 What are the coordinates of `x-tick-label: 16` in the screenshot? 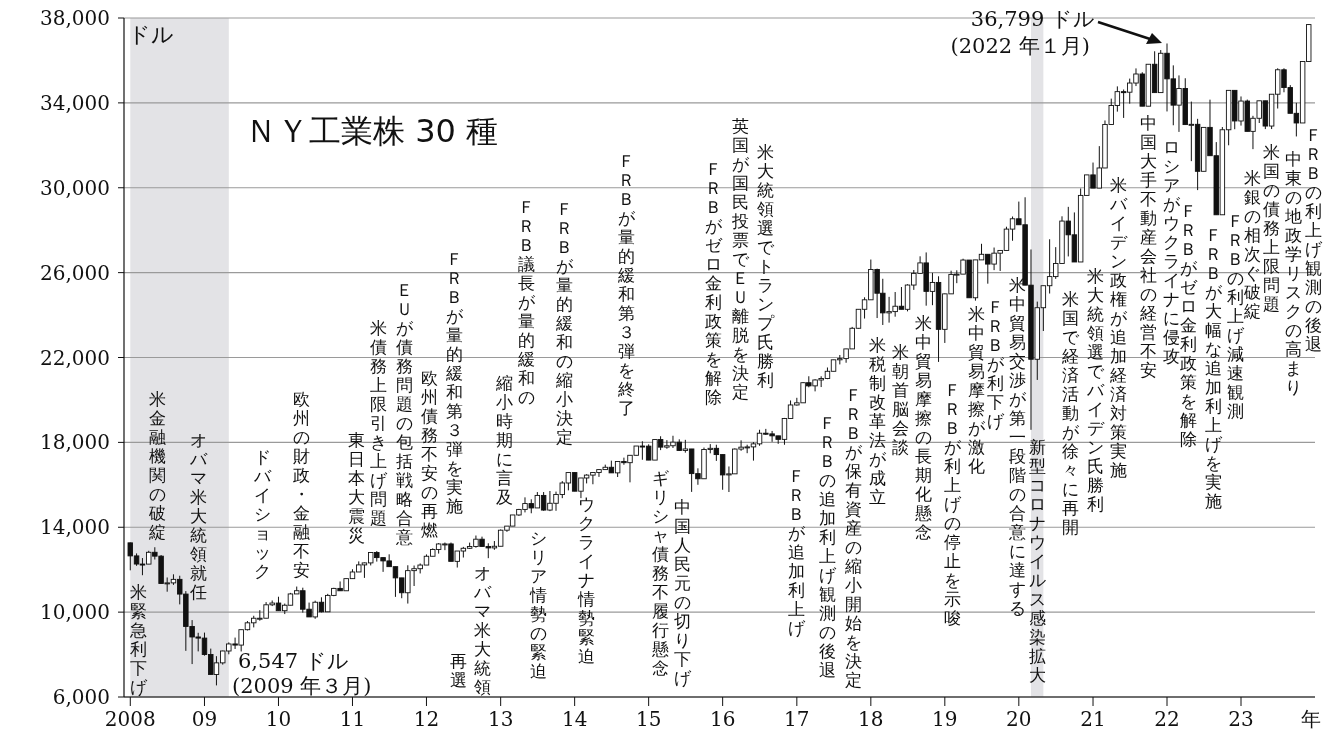 It's located at (722, 719).